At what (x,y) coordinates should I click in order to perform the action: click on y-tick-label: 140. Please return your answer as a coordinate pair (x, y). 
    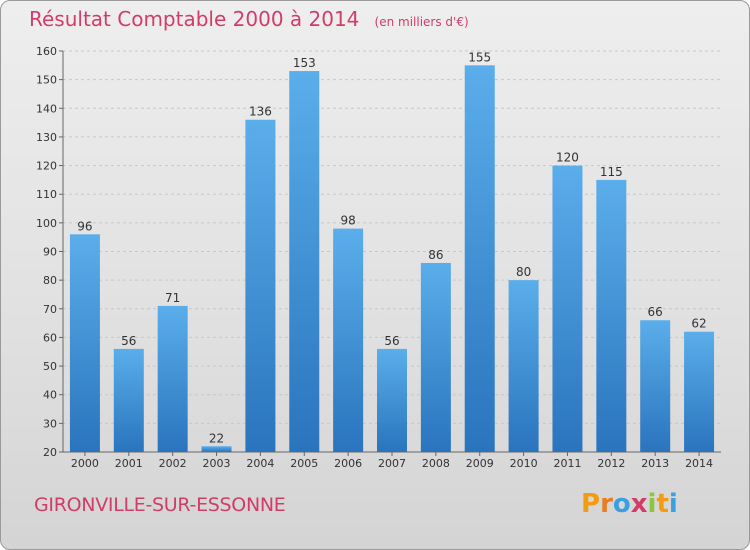
    Looking at the image, I should click on (46, 108).